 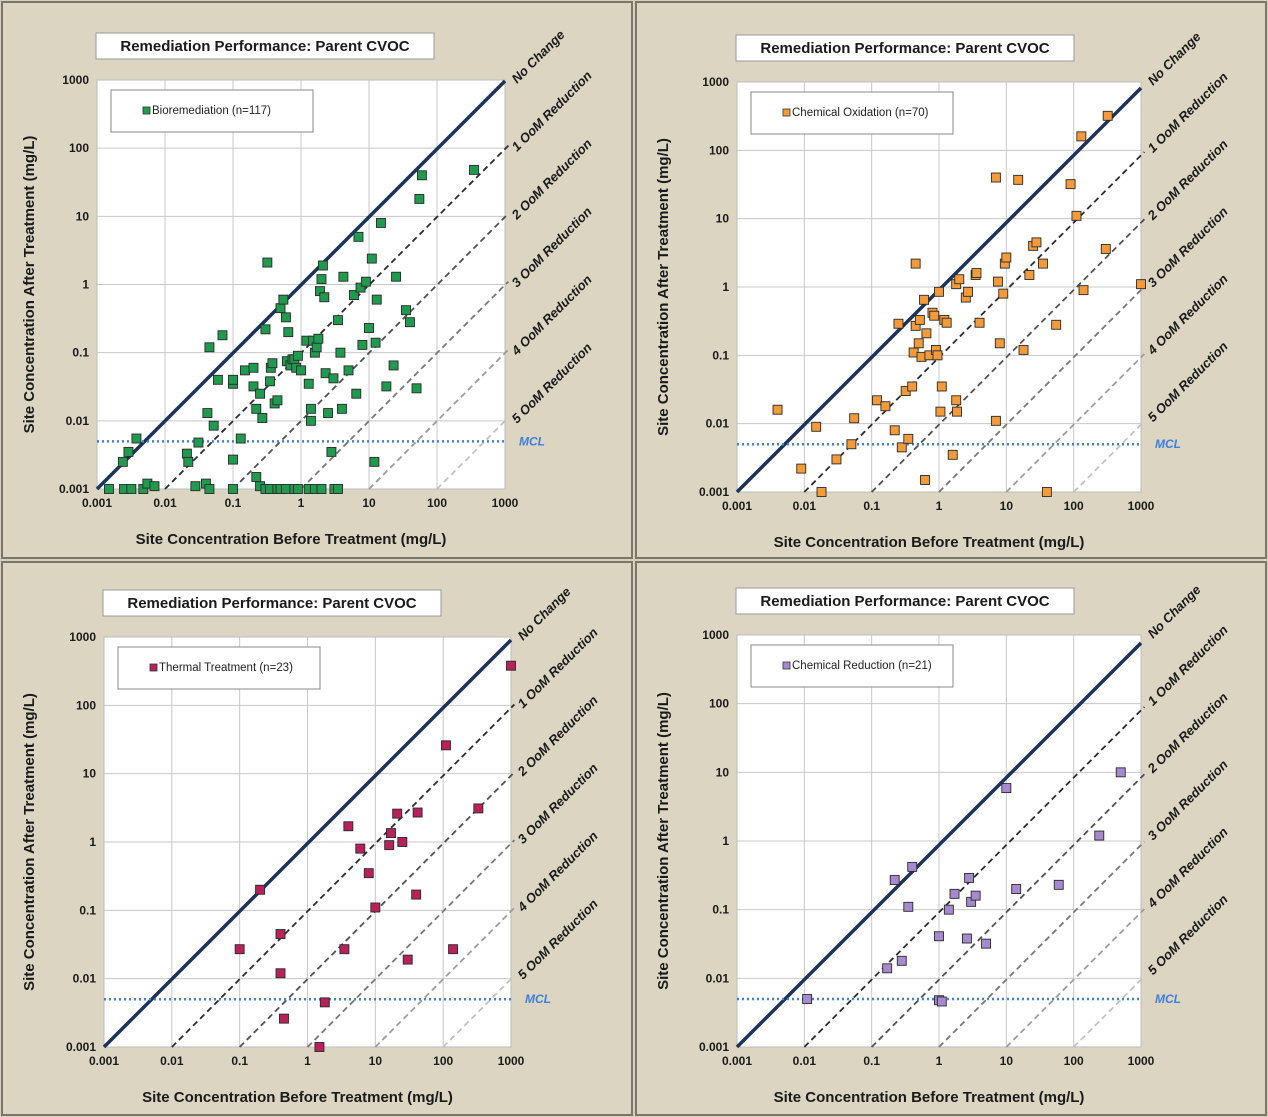 I want to click on y-tick-label: 1000, so click(x=715, y=82).